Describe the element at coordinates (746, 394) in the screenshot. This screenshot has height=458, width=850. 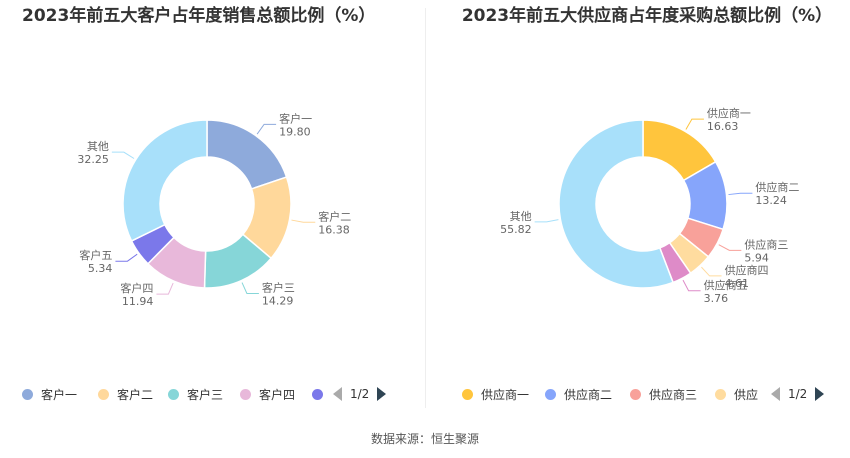
I see `legend-label: 供应` at that location.